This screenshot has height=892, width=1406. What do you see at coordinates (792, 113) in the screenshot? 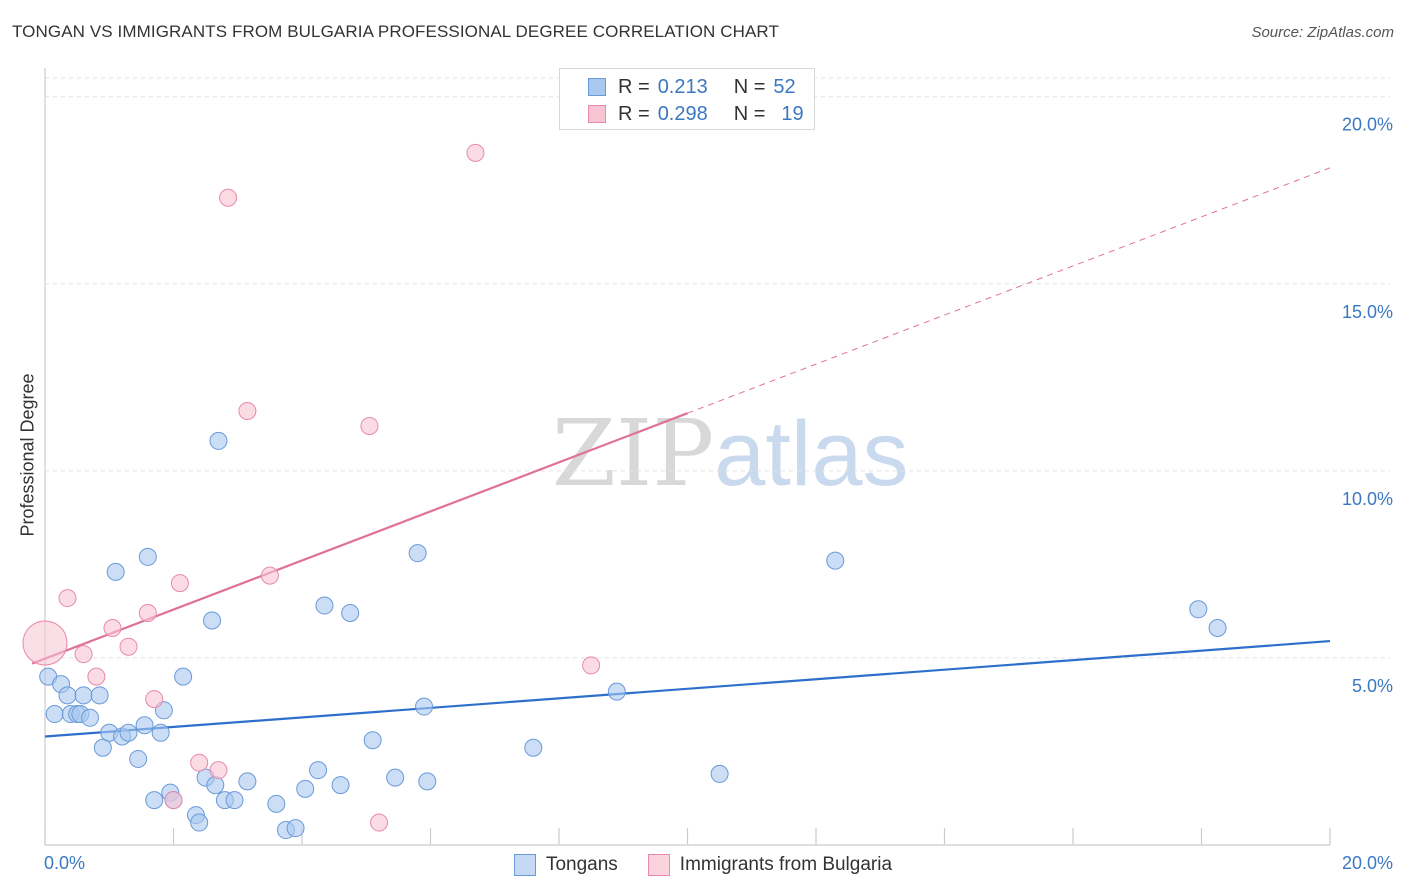
I see `legend-n-value: 19` at bounding box center [792, 113].